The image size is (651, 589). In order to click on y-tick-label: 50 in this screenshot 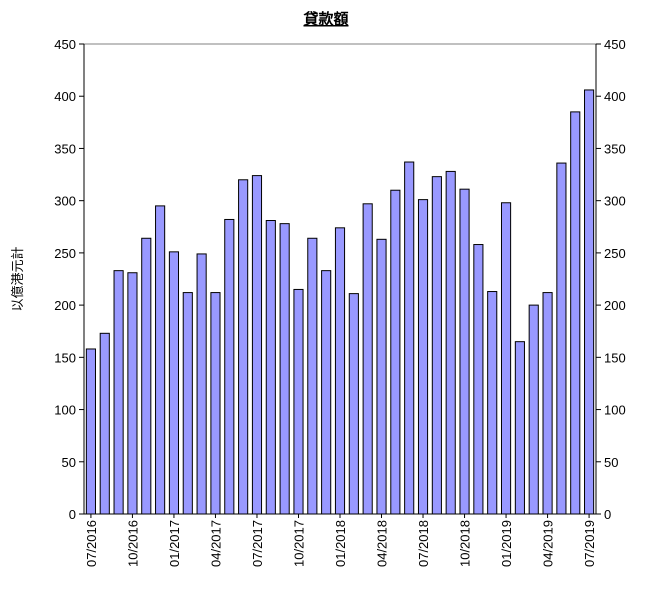, I will do `click(69, 462)`.